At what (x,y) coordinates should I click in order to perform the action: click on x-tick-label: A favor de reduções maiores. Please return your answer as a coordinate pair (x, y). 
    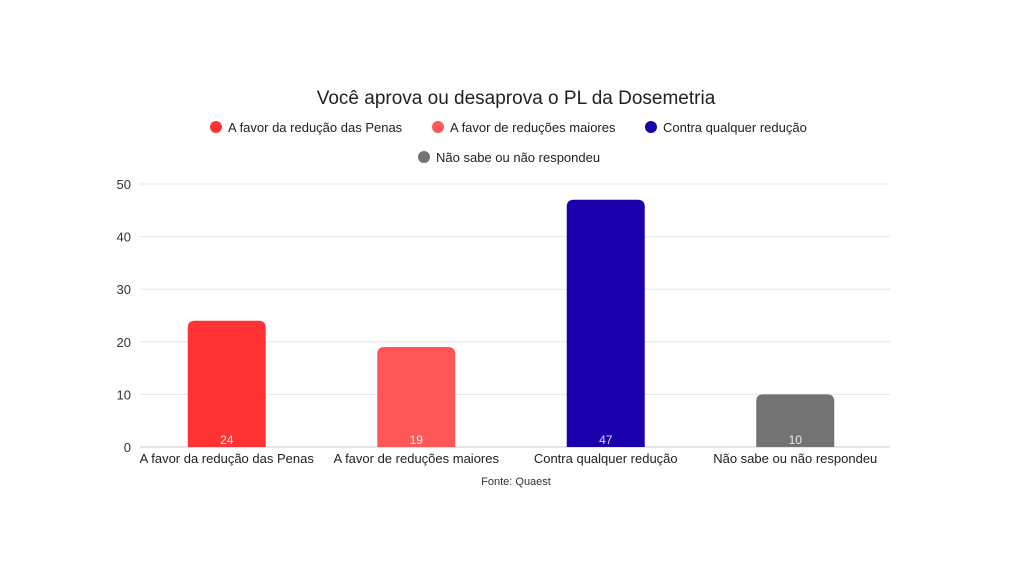
    Looking at the image, I should click on (417, 458).